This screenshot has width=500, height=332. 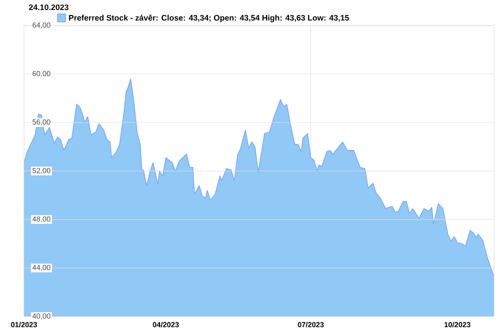 What do you see at coordinates (48, 7) in the screenshot?
I see `chart-title: 24.10.2023` at bounding box center [48, 7].